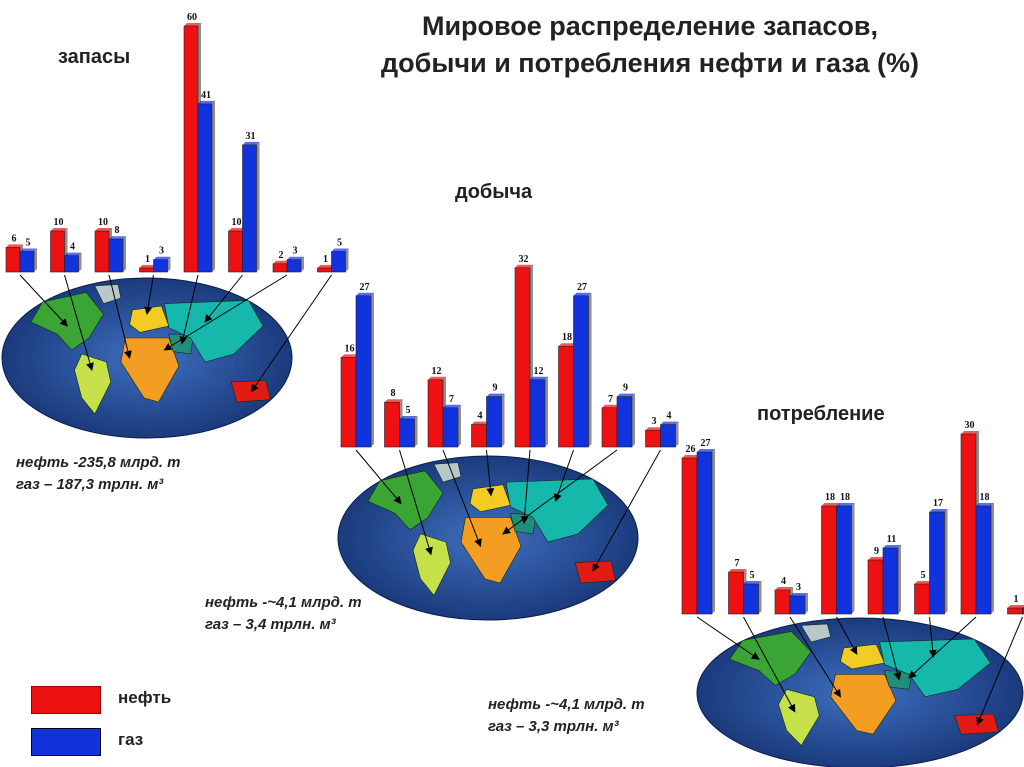 The image size is (1024, 767). What do you see at coordinates (985, 497) in the screenshot?
I see `data-label-gas: 18` at bounding box center [985, 497].